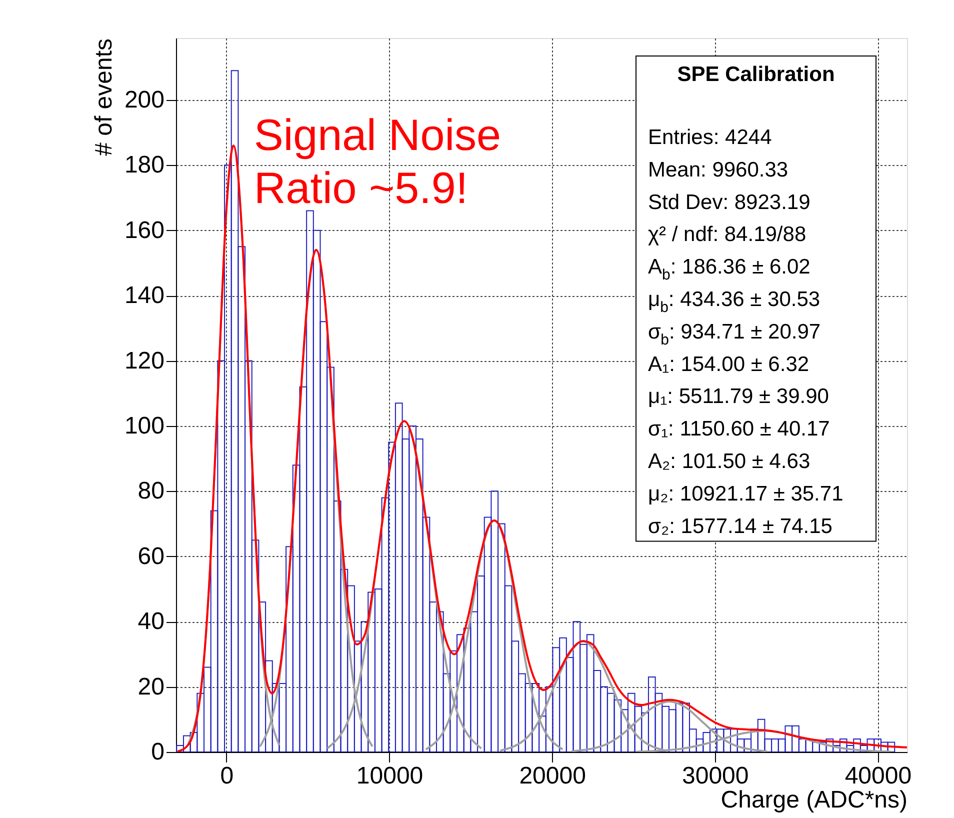 This screenshot has height=818, width=954. Describe the element at coordinates (144, 426) in the screenshot. I see `y-tick-label: 100` at that location.